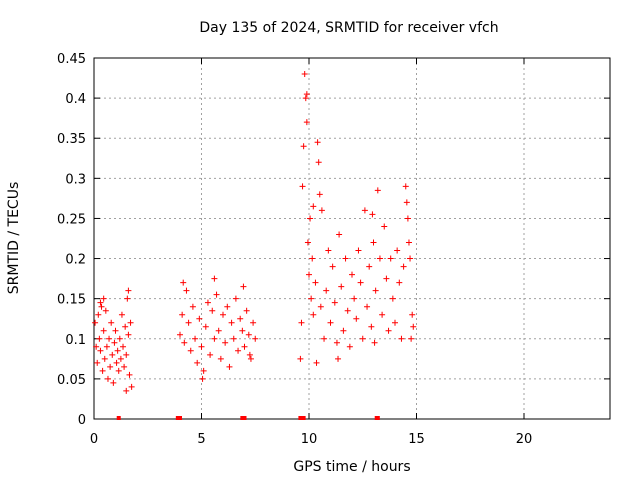  I want to click on y-axis-label: SRMTID / TECUs, so click(14, 238).